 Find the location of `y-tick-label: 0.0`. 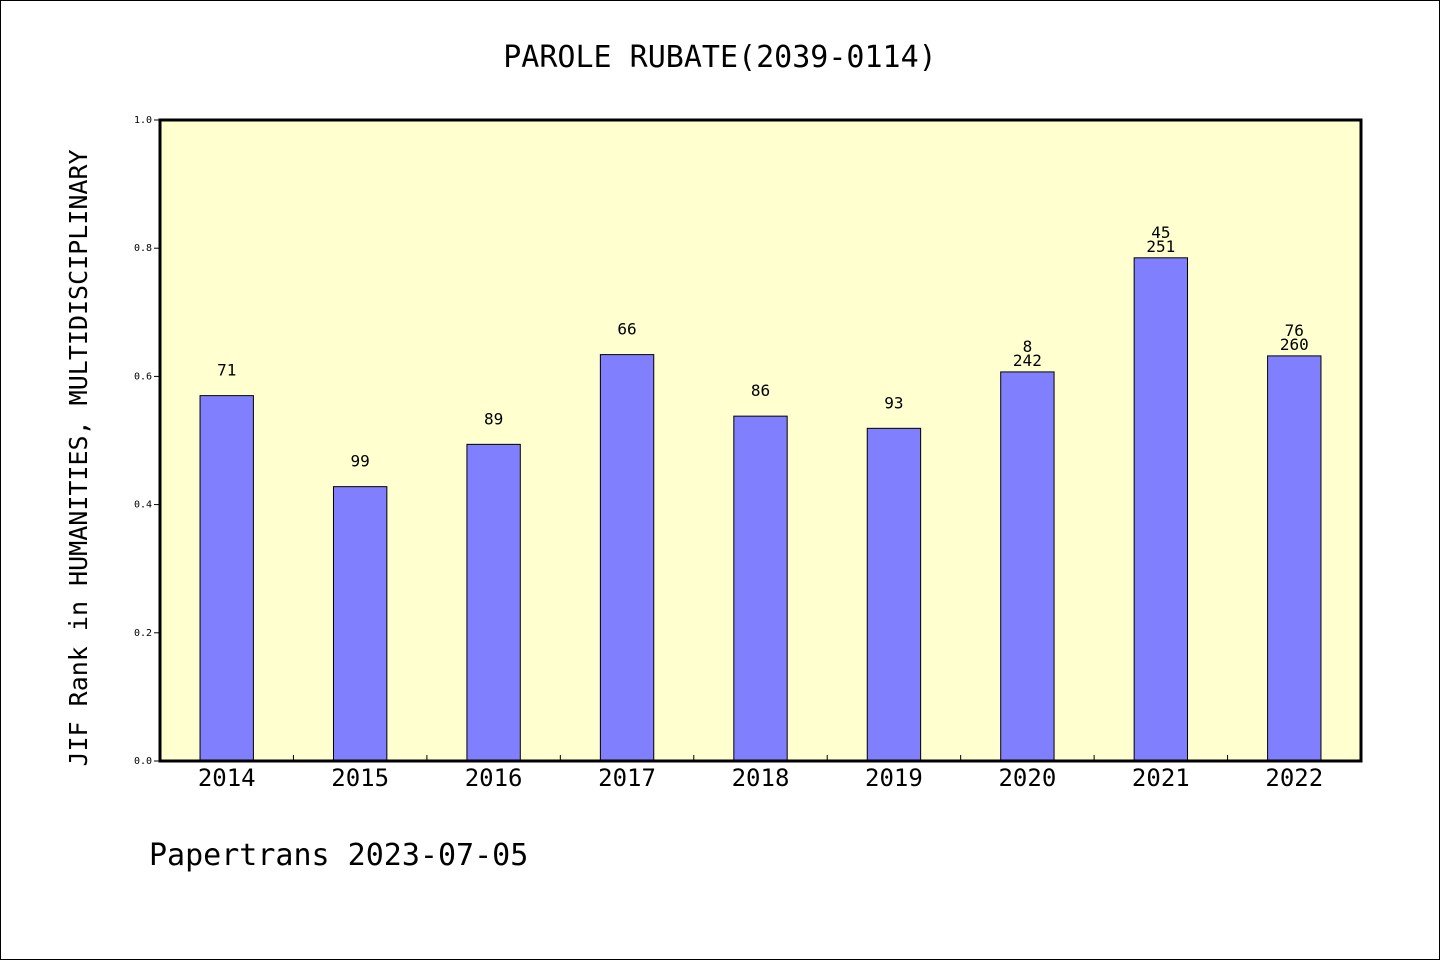

y-tick-label: 0.0 is located at coordinates (143, 761).